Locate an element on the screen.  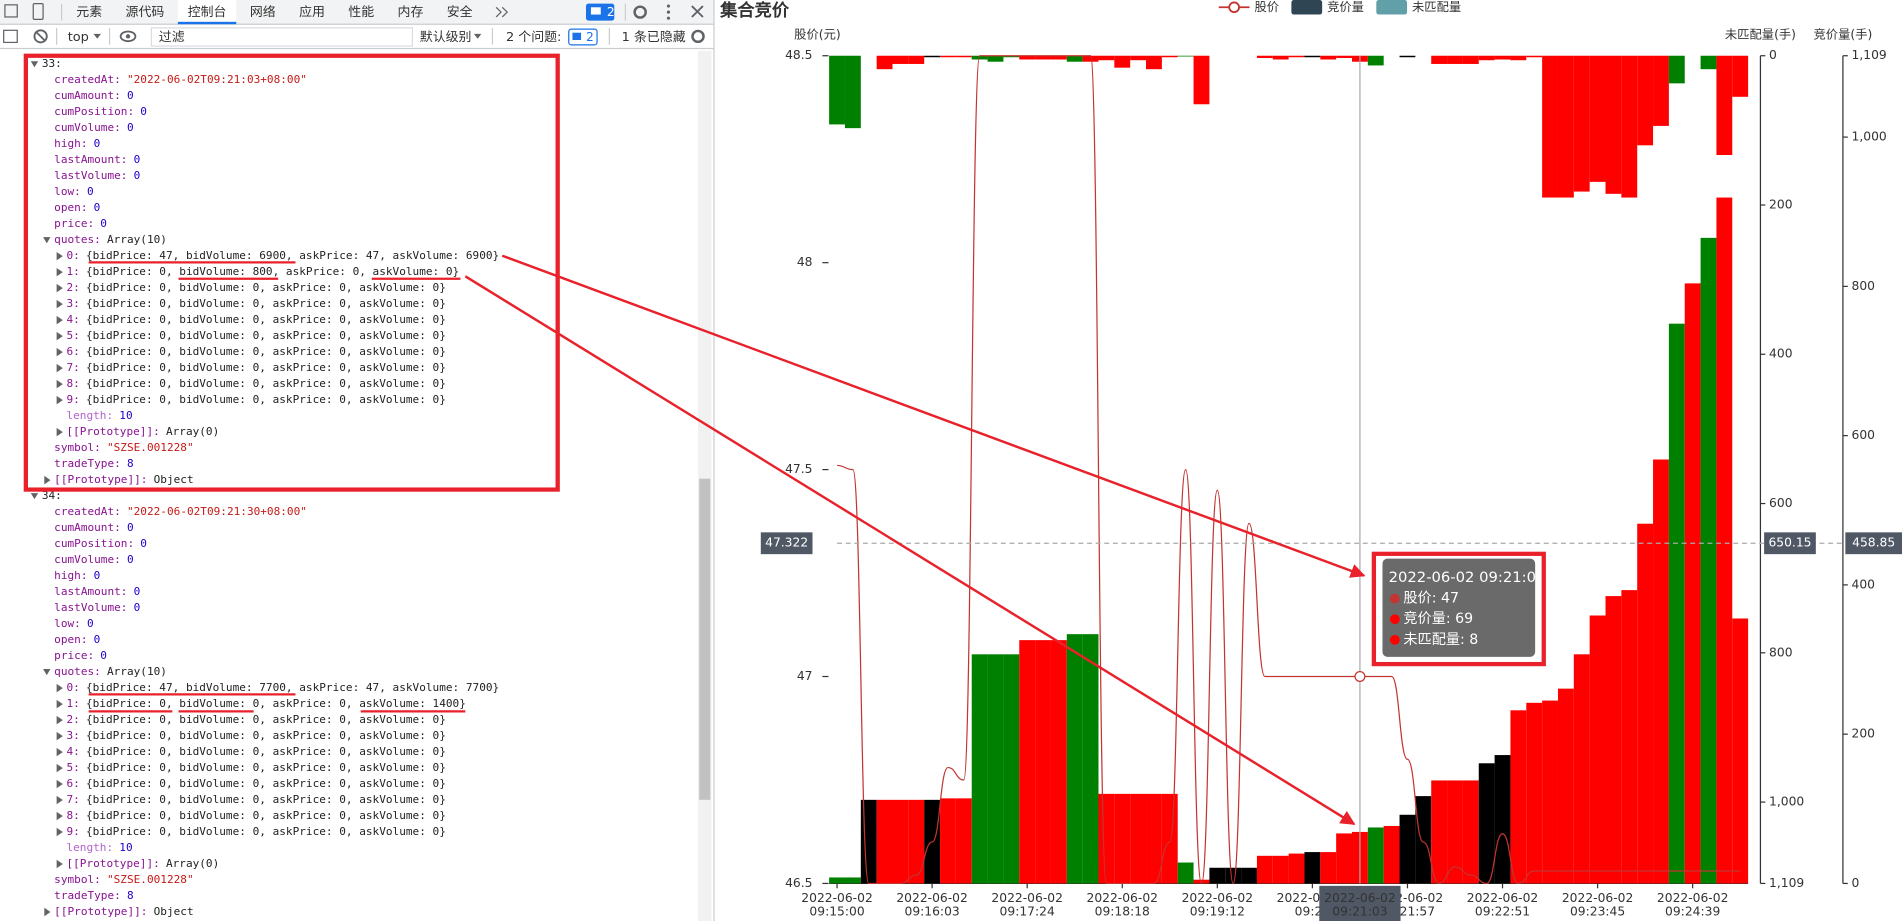
console-row: cumPosition: 0 is located at coordinates (100, 543).